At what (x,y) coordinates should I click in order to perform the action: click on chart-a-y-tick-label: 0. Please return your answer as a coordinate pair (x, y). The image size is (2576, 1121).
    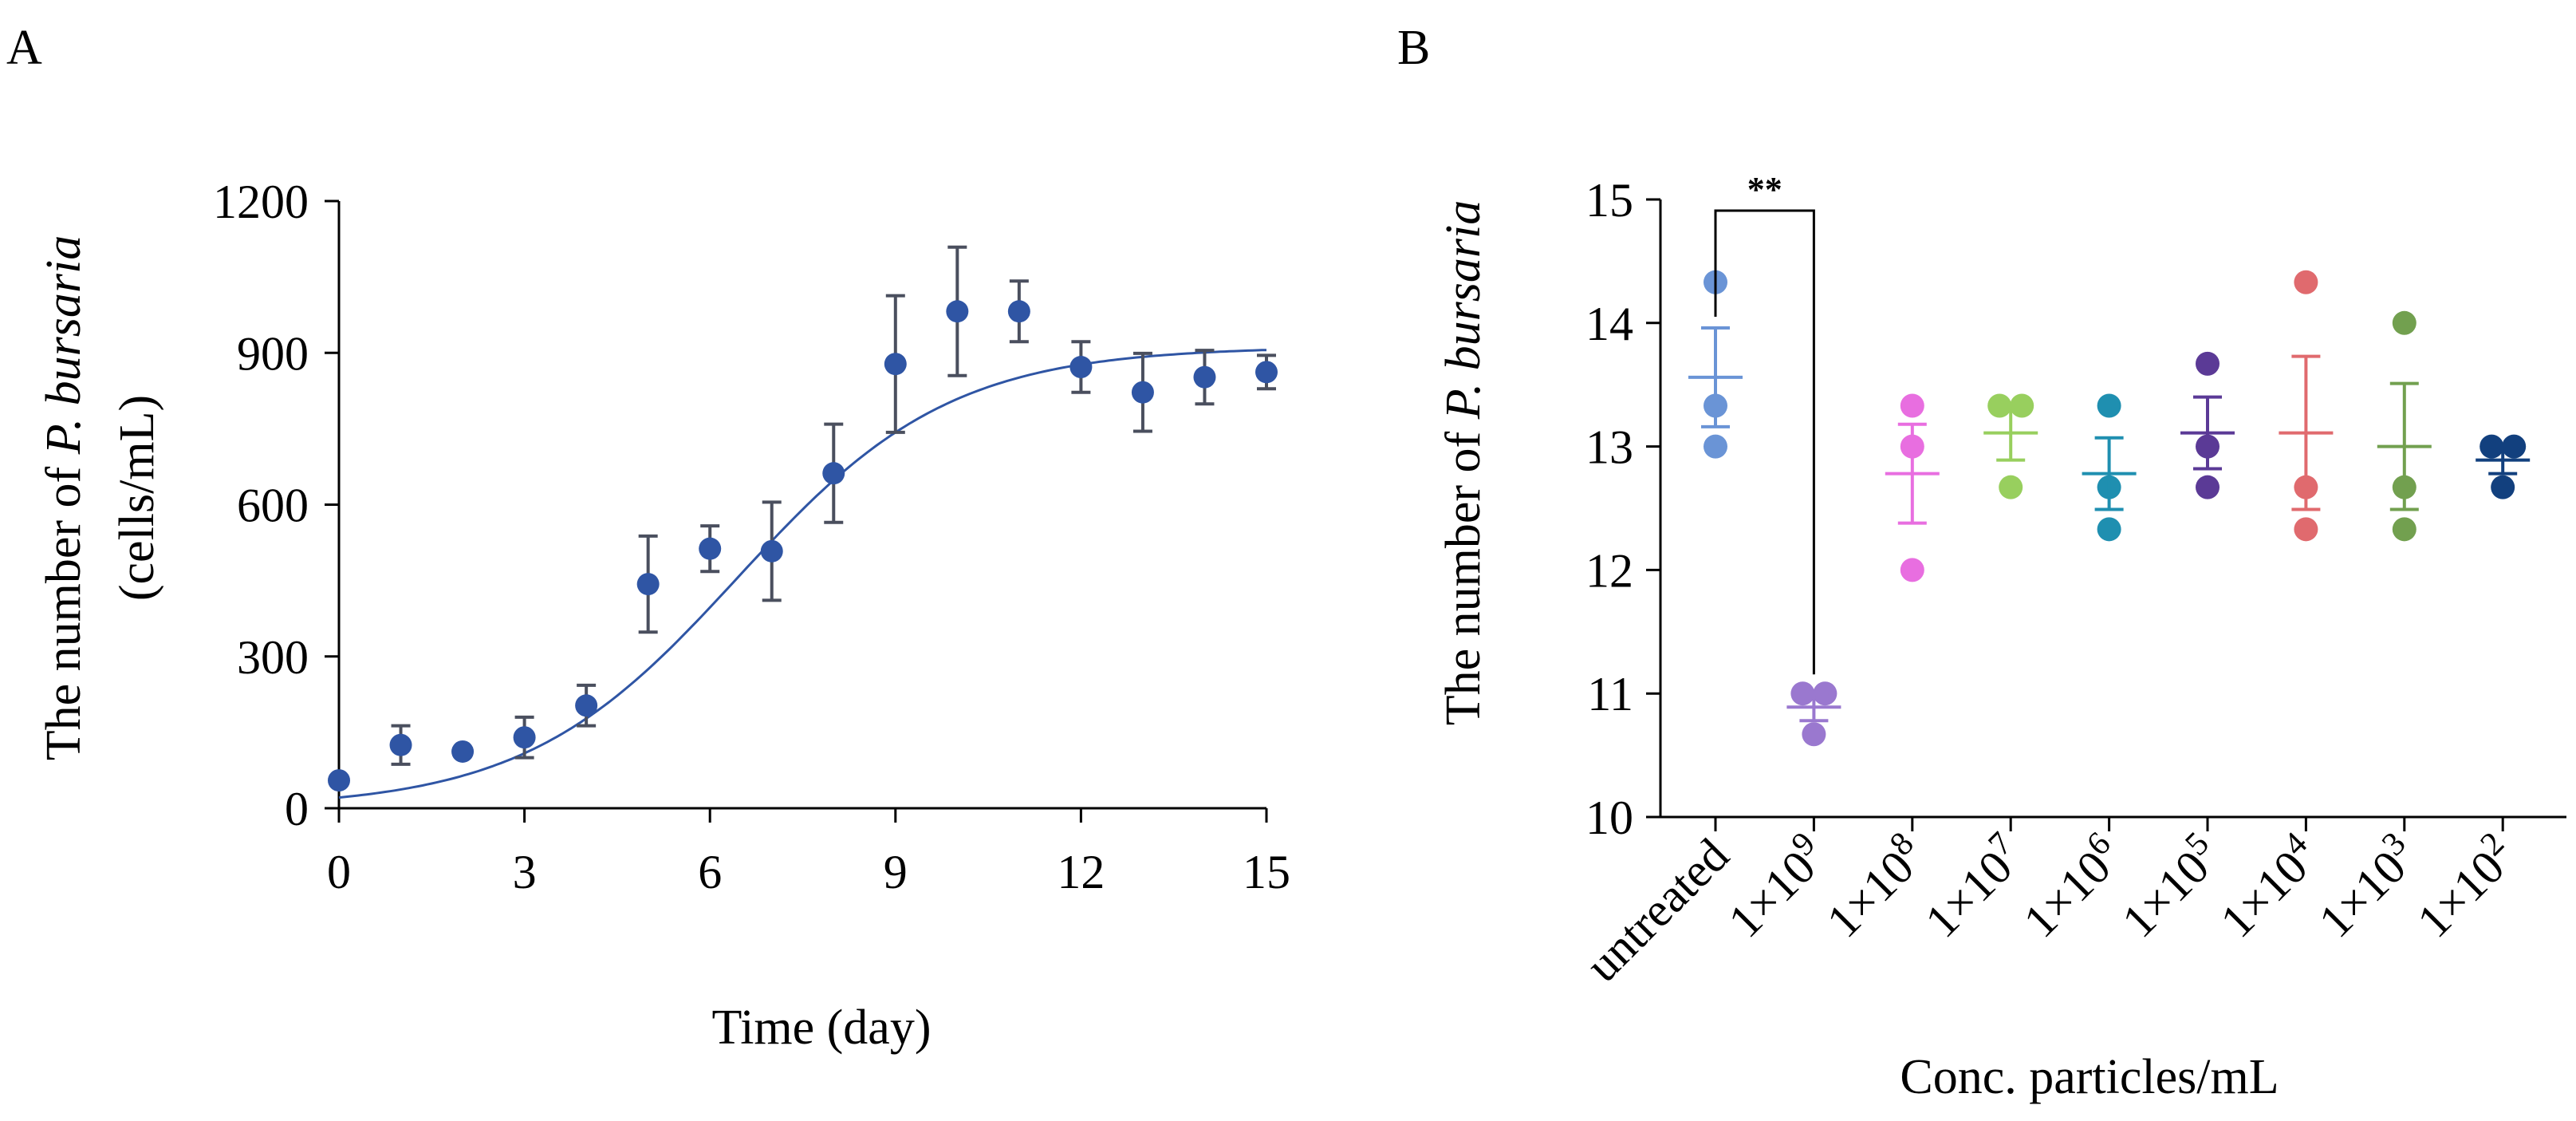
    Looking at the image, I should click on (297, 809).